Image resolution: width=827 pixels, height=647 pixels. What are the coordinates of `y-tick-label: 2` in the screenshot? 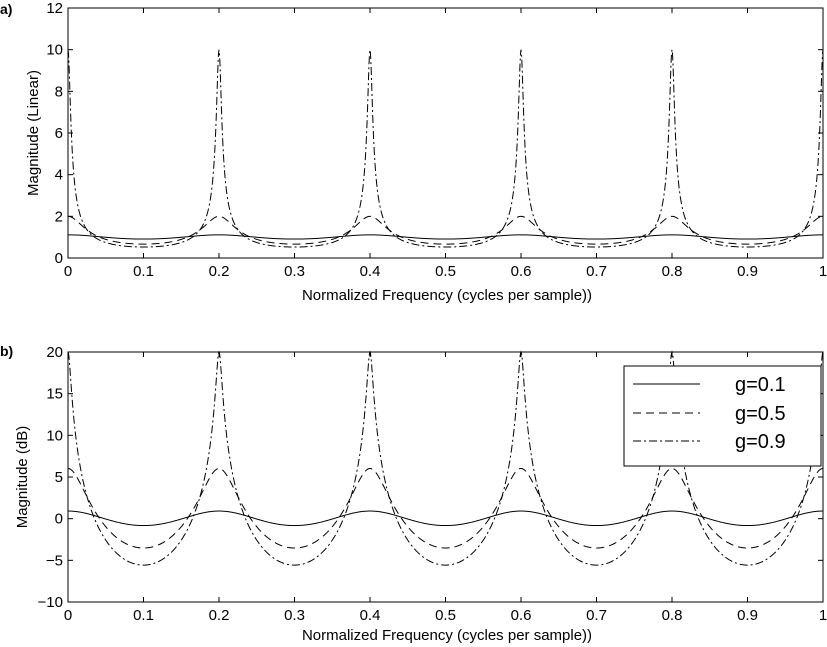 It's located at (59, 216).